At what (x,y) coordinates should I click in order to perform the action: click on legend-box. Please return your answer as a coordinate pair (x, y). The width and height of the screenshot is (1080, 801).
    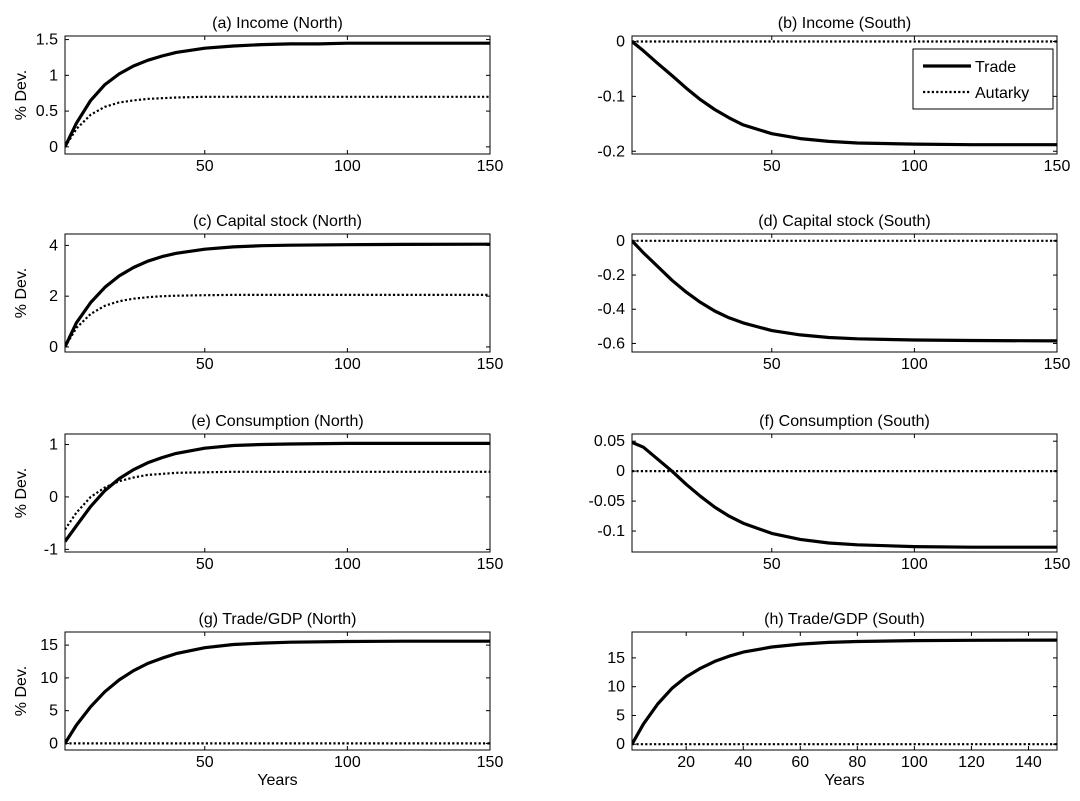
    Looking at the image, I should click on (983, 79).